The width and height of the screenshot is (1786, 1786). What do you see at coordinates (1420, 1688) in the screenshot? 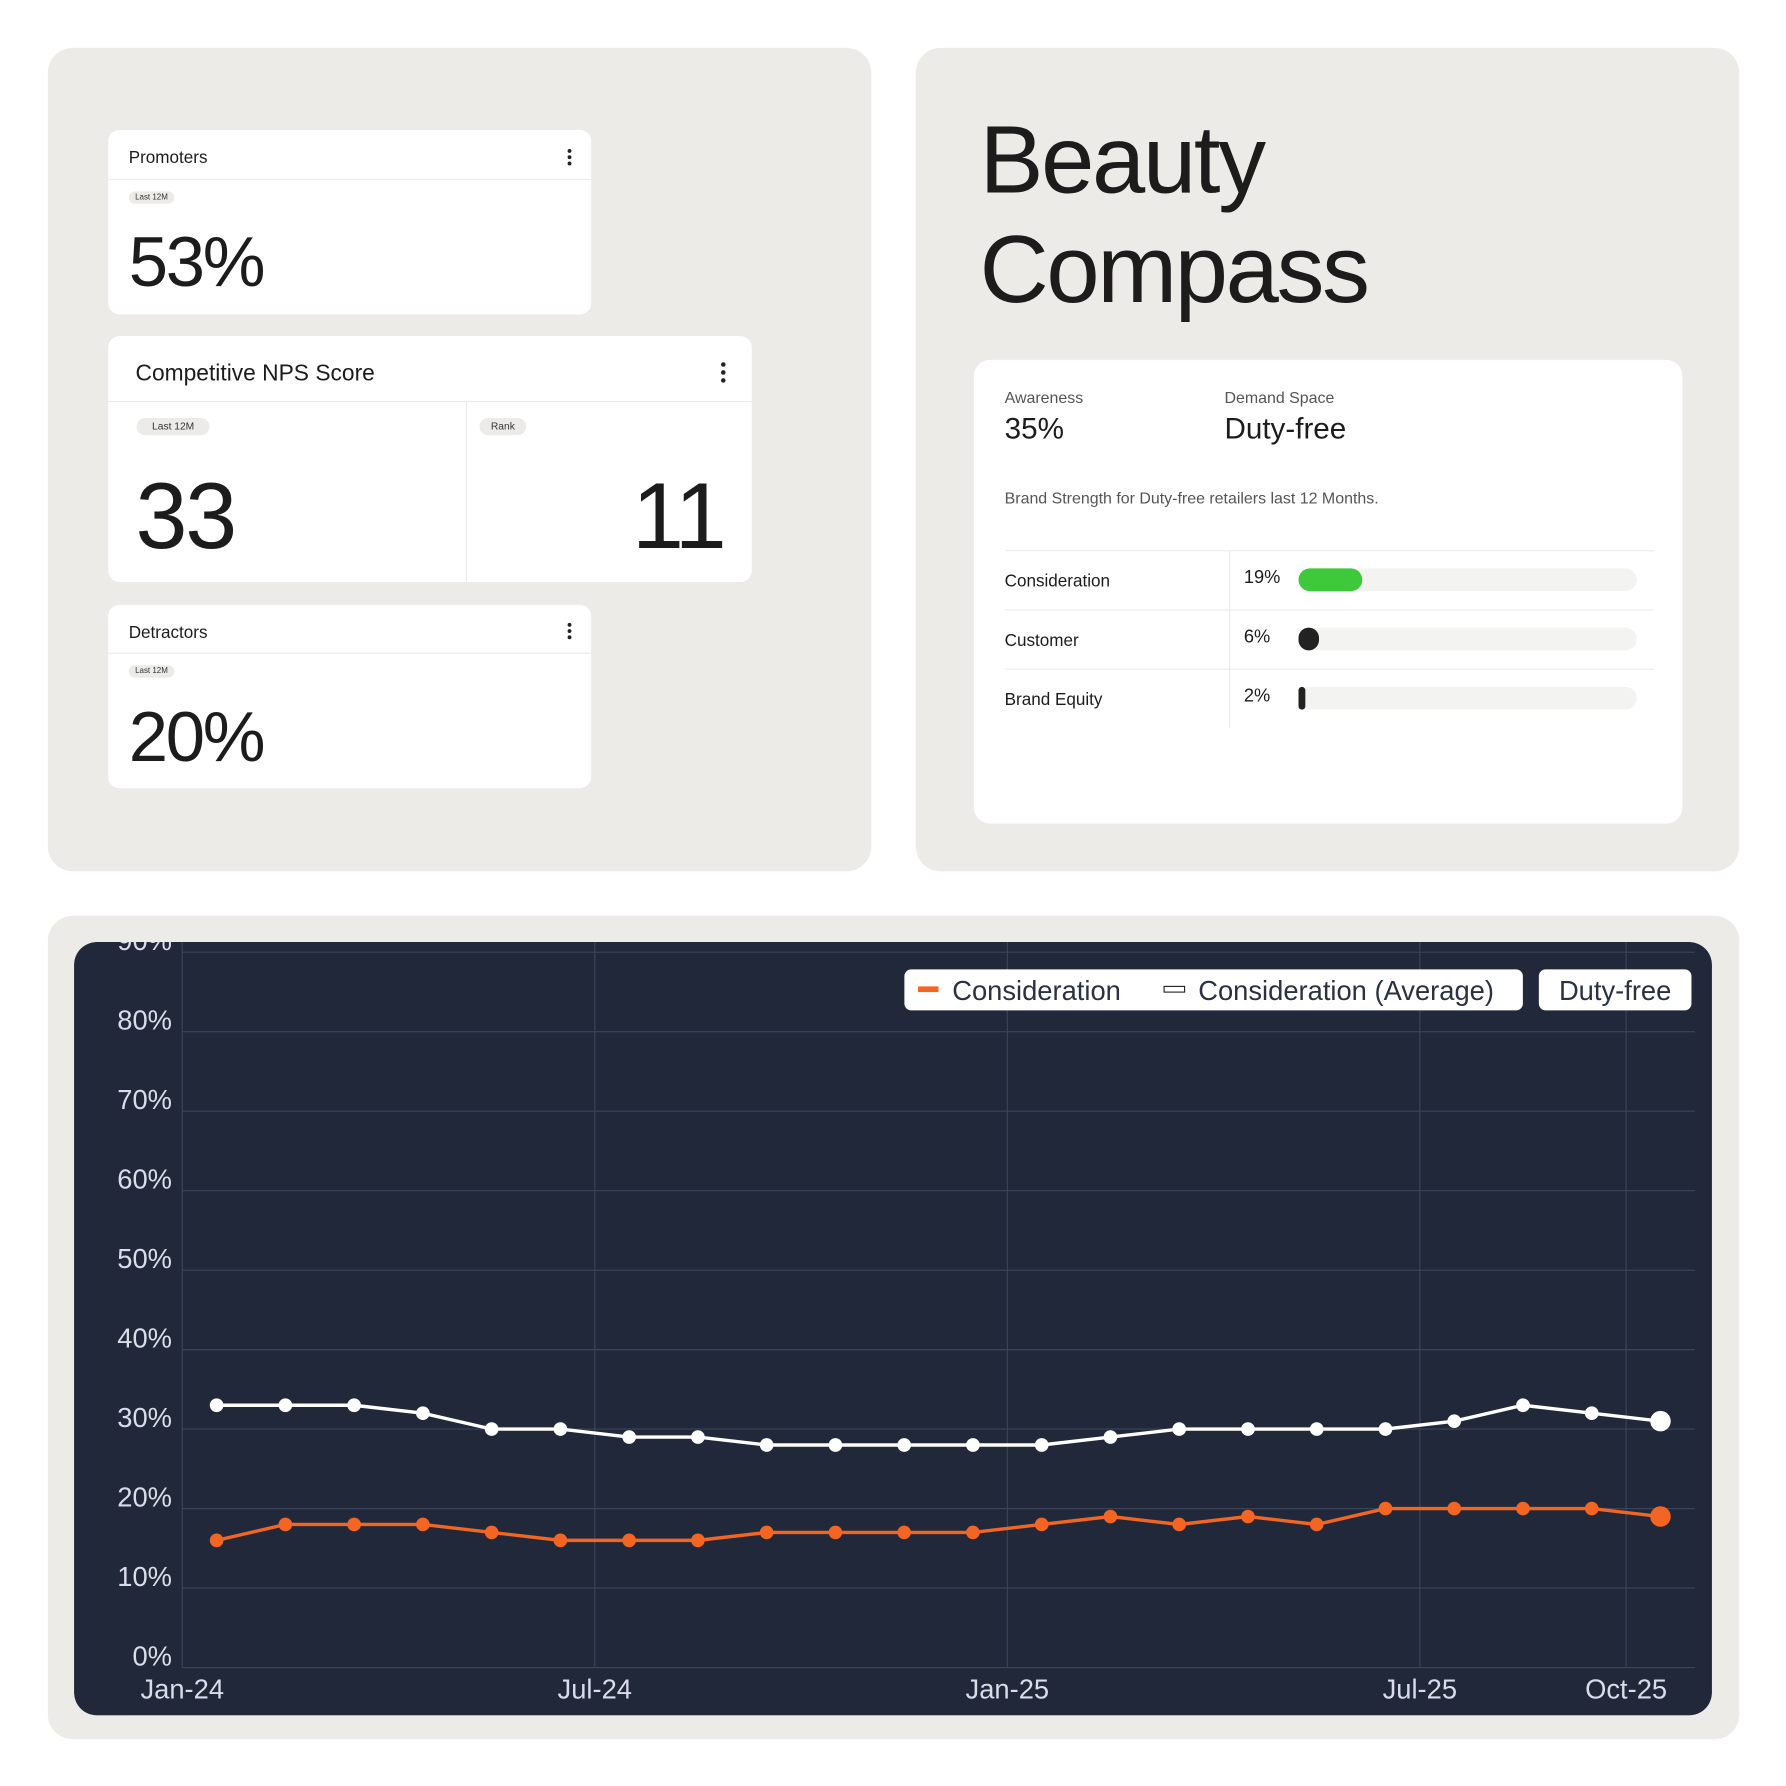
I see `x-tick-label: Jul-25` at bounding box center [1420, 1688].